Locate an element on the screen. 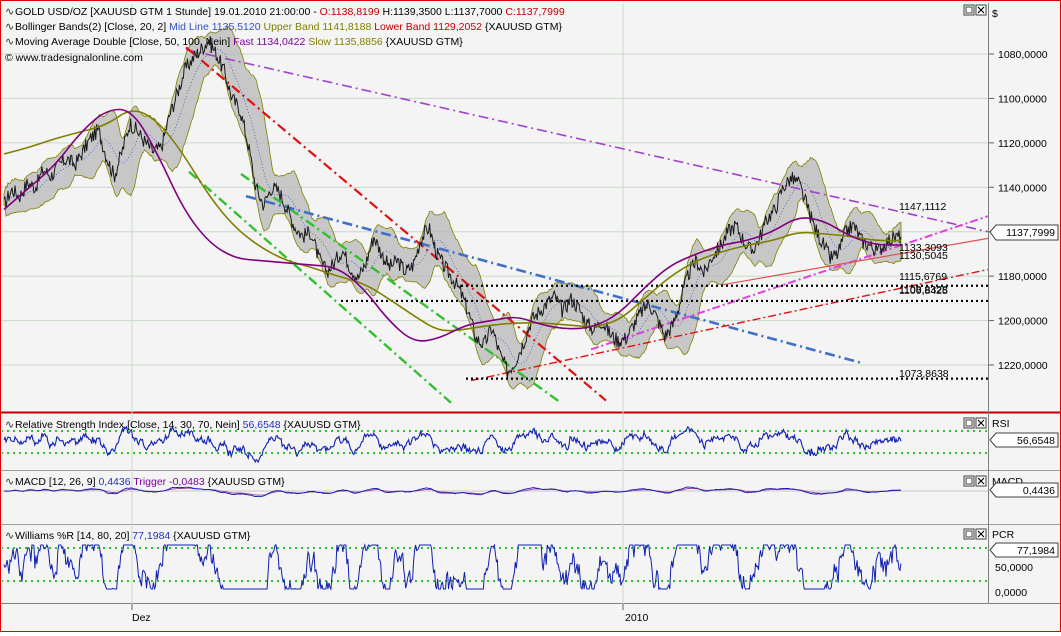  williams-close-button is located at coordinates (981, 534).